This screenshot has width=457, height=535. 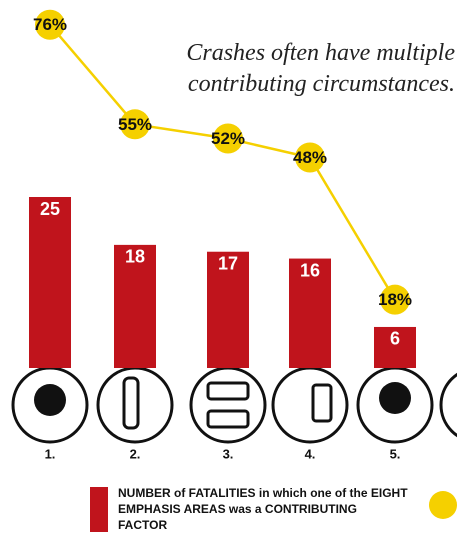 I want to click on icon-phone, so click(x=322, y=403).